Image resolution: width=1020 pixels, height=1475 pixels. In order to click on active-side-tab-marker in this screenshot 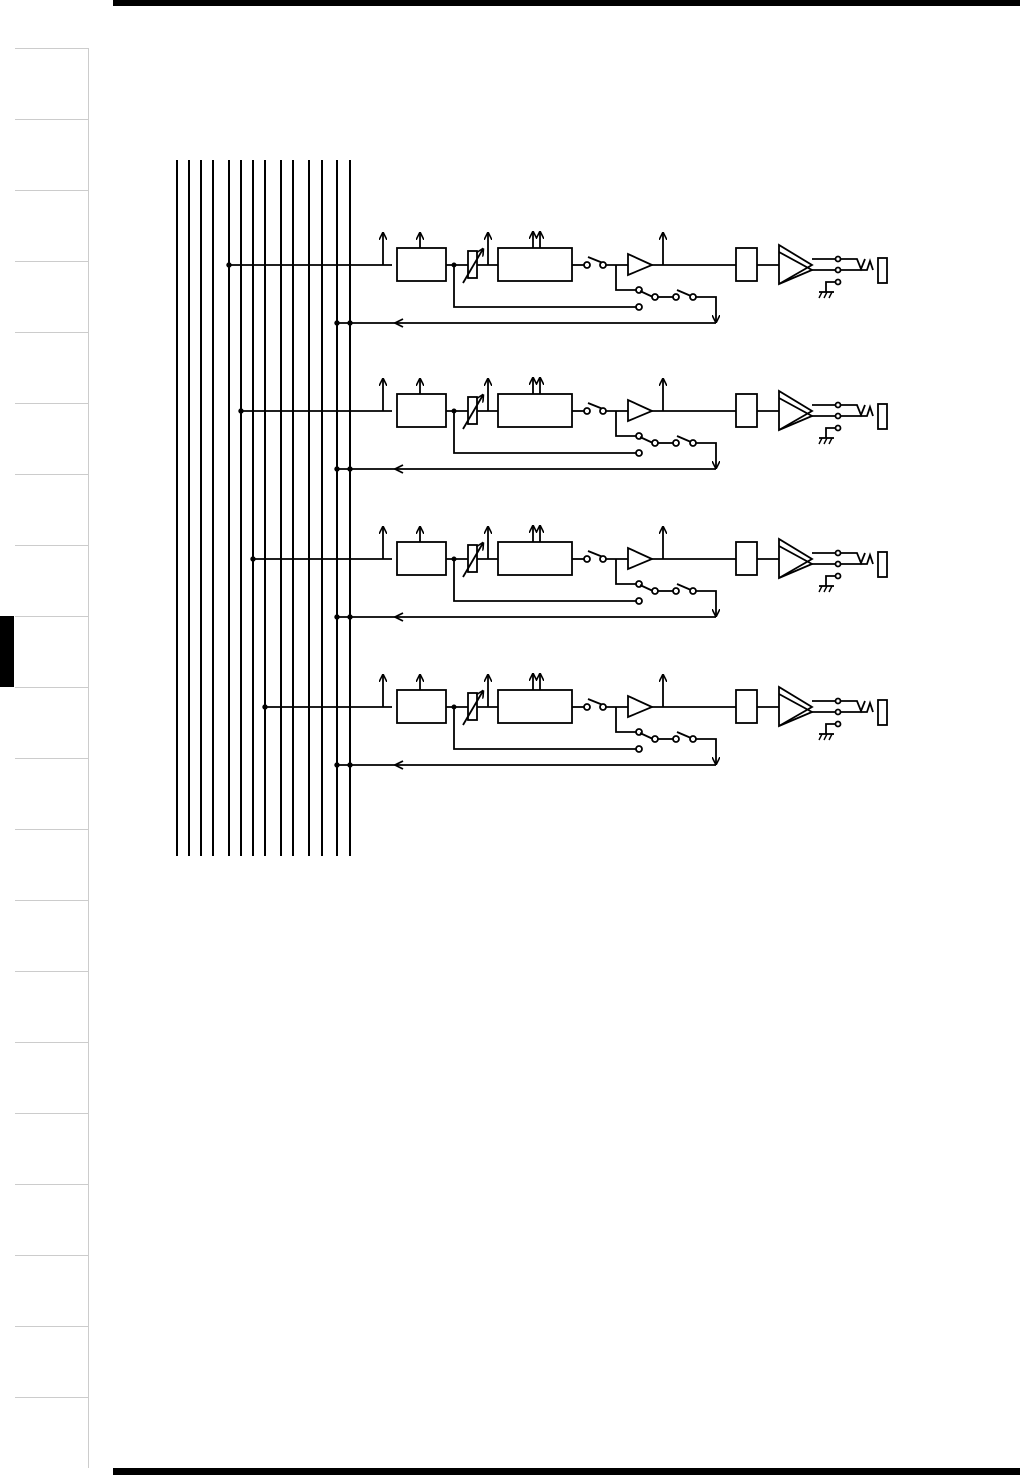, I will do `click(7, 651)`.